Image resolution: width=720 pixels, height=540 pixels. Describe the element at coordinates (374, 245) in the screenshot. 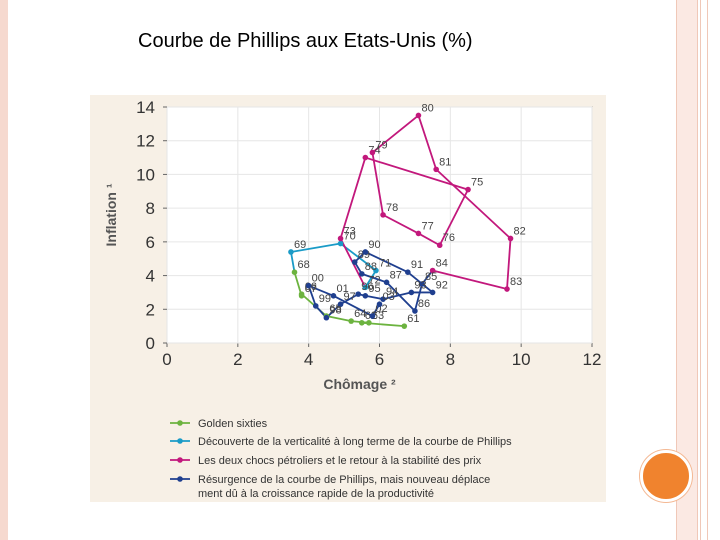

I see `data-point-label: 90` at that location.